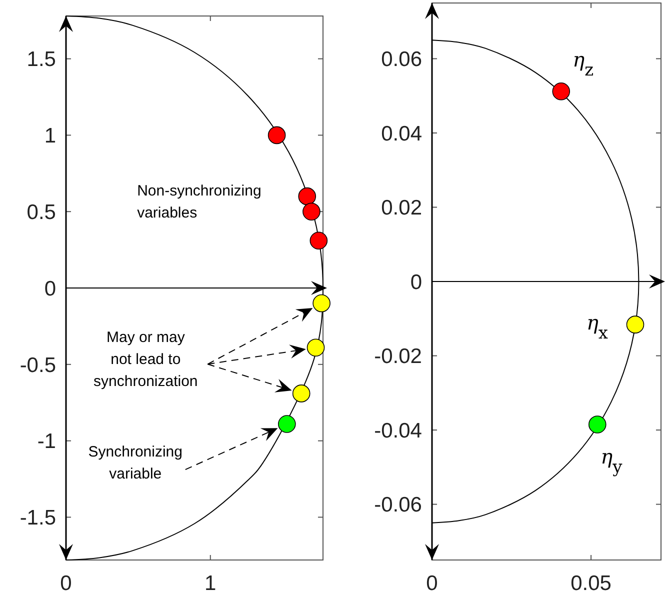  What do you see at coordinates (199, 202) in the screenshot?
I see `annotation: Non-synchronizing variables` at bounding box center [199, 202].